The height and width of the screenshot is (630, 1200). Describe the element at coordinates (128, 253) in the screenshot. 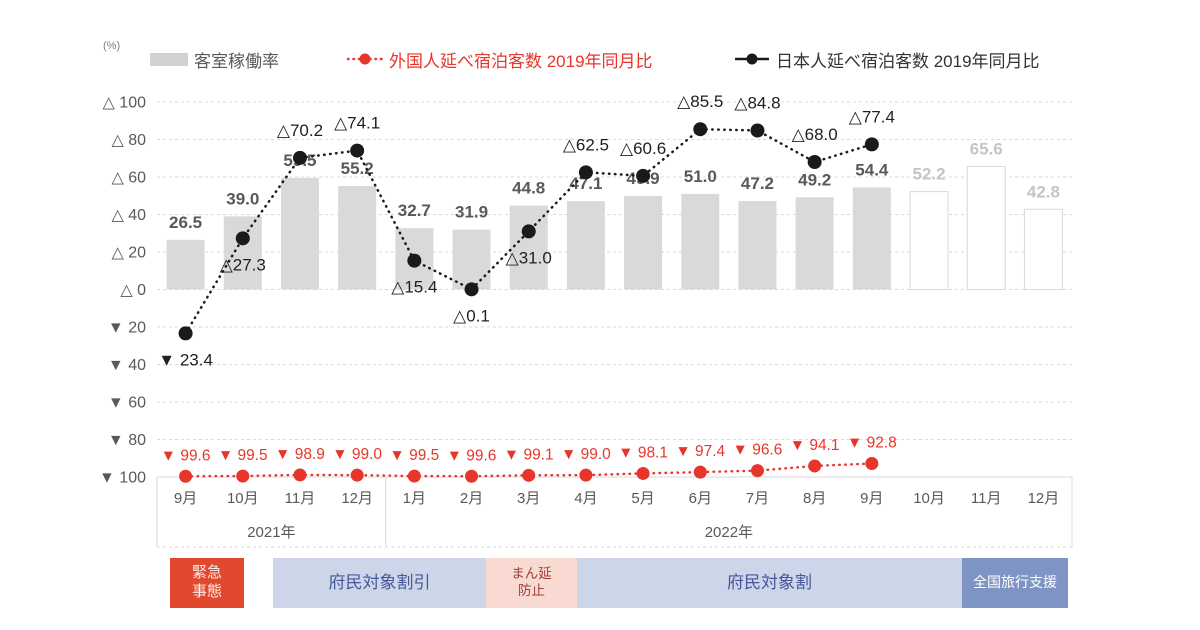

I see `y-axis-tick-label: △ 20` at that location.